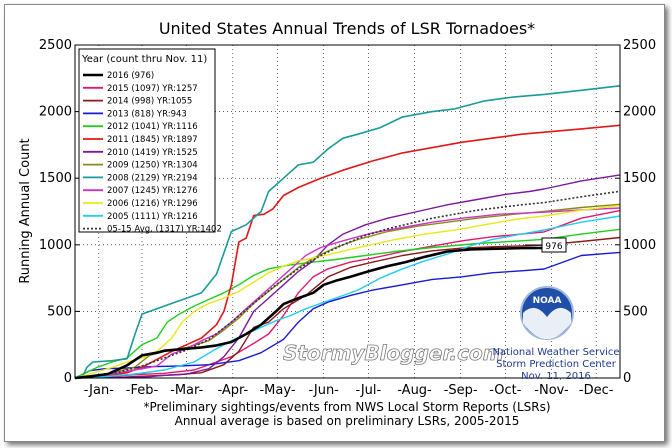  I want to click on x-tick-label: -Aug-, so click(414, 390).